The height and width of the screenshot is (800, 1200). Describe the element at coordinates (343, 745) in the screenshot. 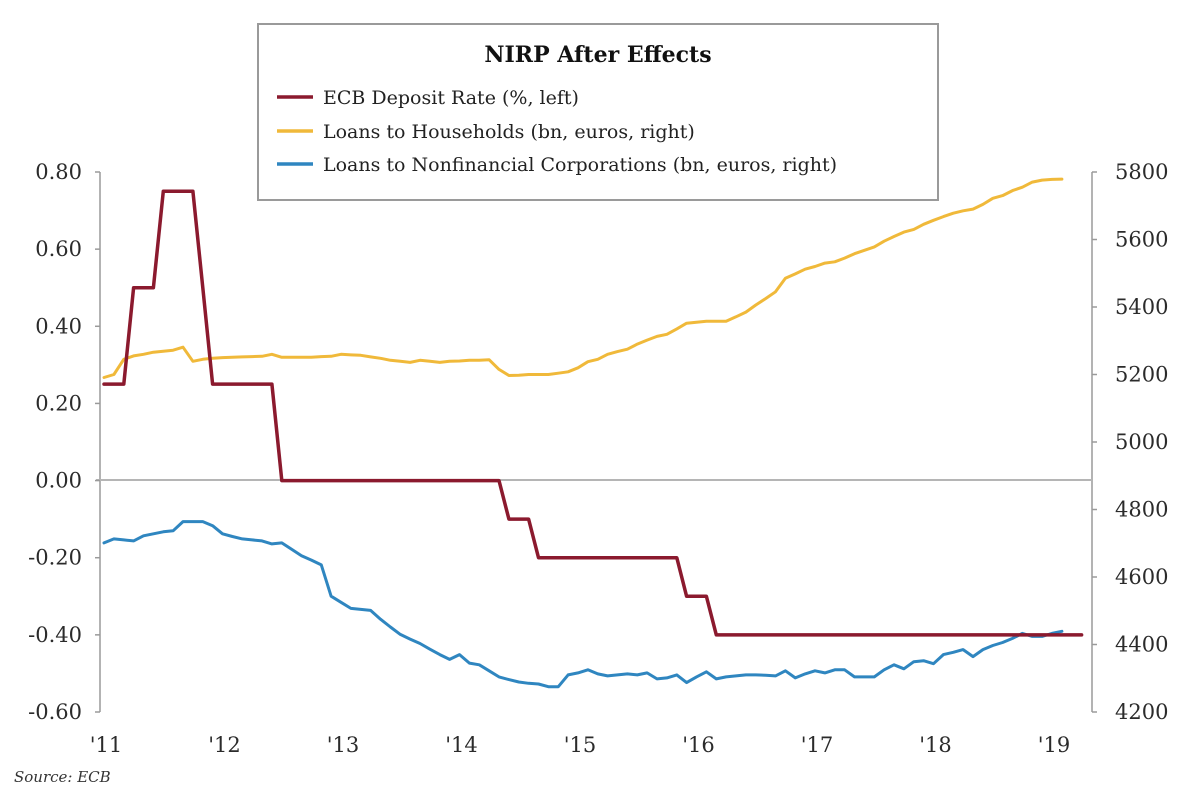

I see `x-tick-label: '13` at that location.